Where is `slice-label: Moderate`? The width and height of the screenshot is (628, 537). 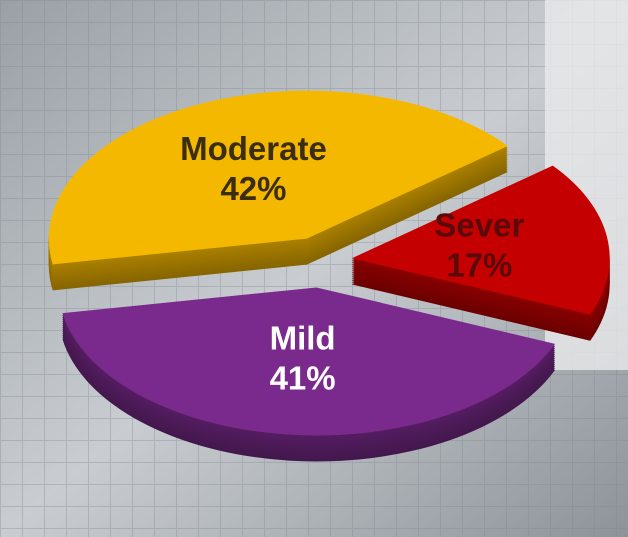 slice-label: Moderate is located at coordinates (253, 148).